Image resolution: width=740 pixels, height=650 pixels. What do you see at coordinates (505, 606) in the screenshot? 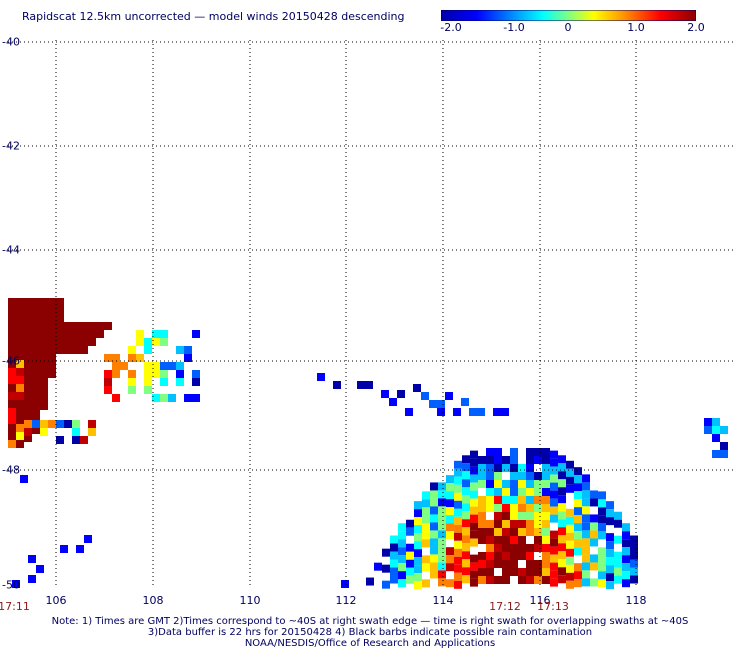
I see `time-label: 17:12` at bounding box center [505, 606].